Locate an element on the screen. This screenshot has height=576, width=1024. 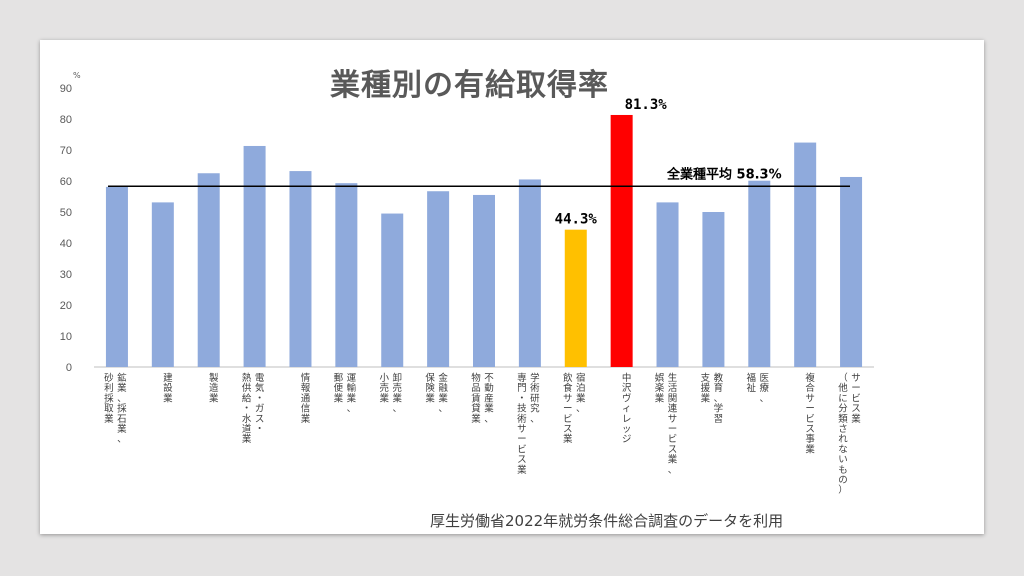
category-label-char: 道 is located at coordinates (247, 429).